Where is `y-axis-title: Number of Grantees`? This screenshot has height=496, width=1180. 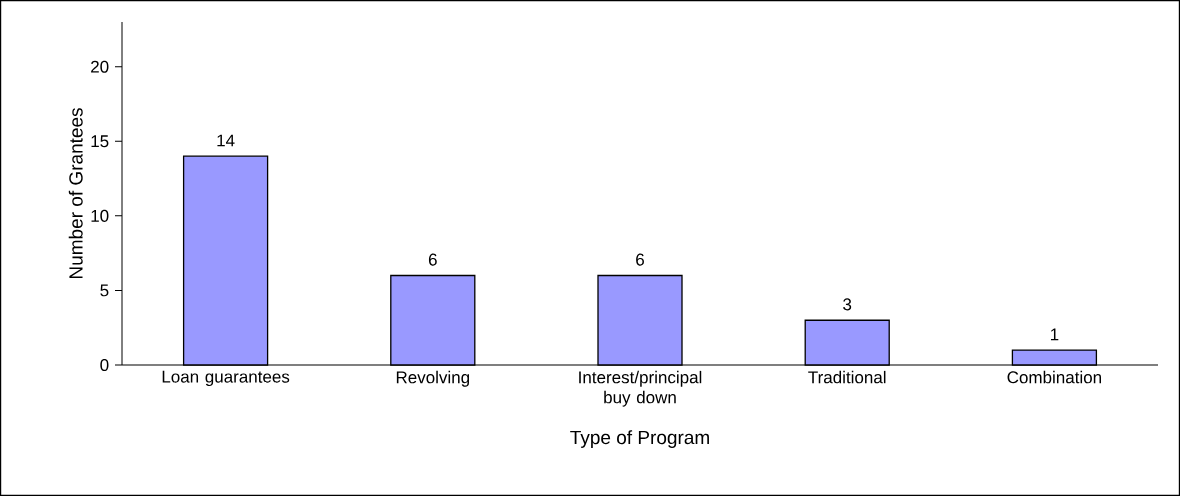
y-axis-title: Number of Grantees is located at coordinates (75, 193).